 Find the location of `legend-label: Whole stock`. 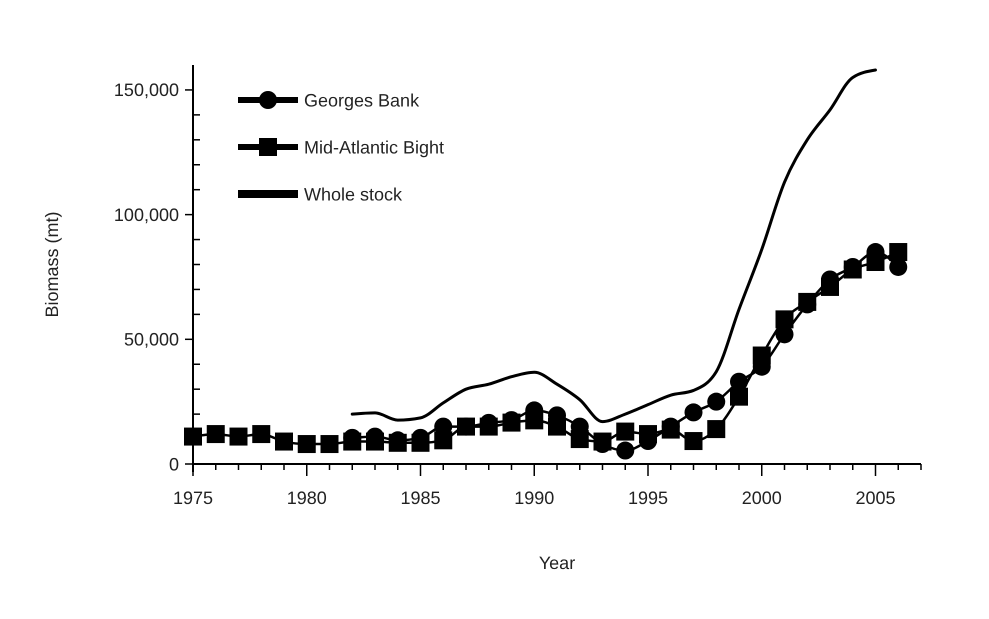

legend-label: Whole stock is located at coordinates (354, 194).